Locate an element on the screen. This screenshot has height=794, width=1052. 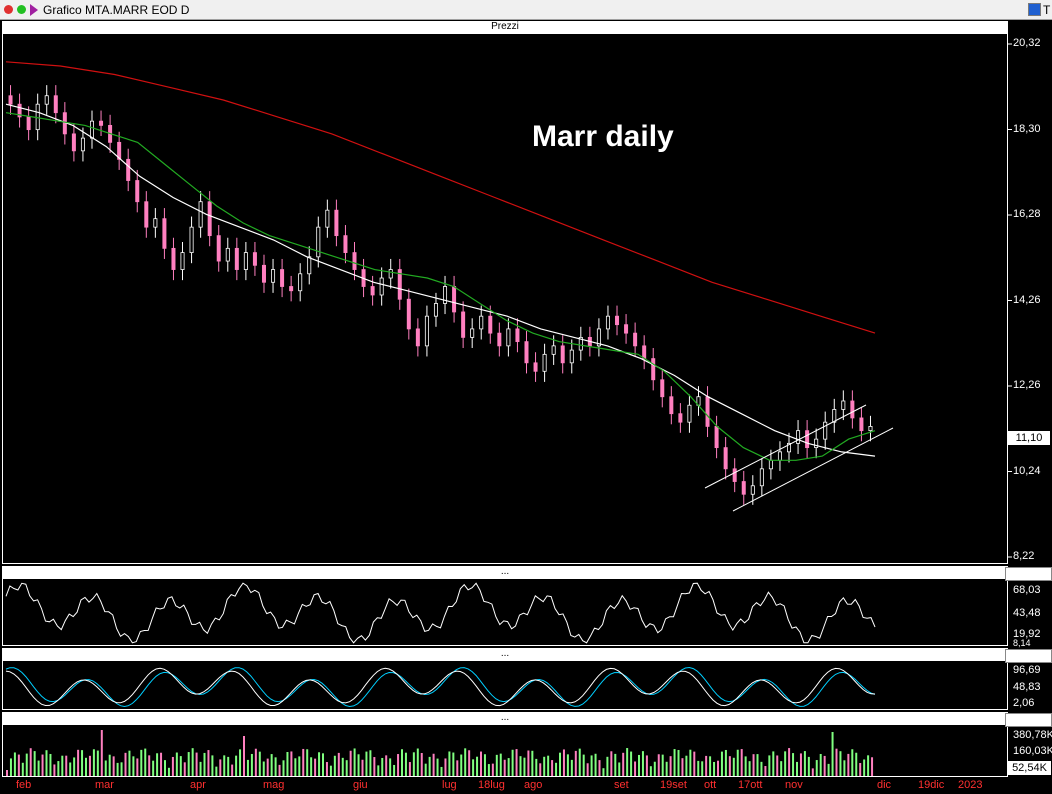
price-axis-label: 20,32 is located at coordinates (1027, 43).